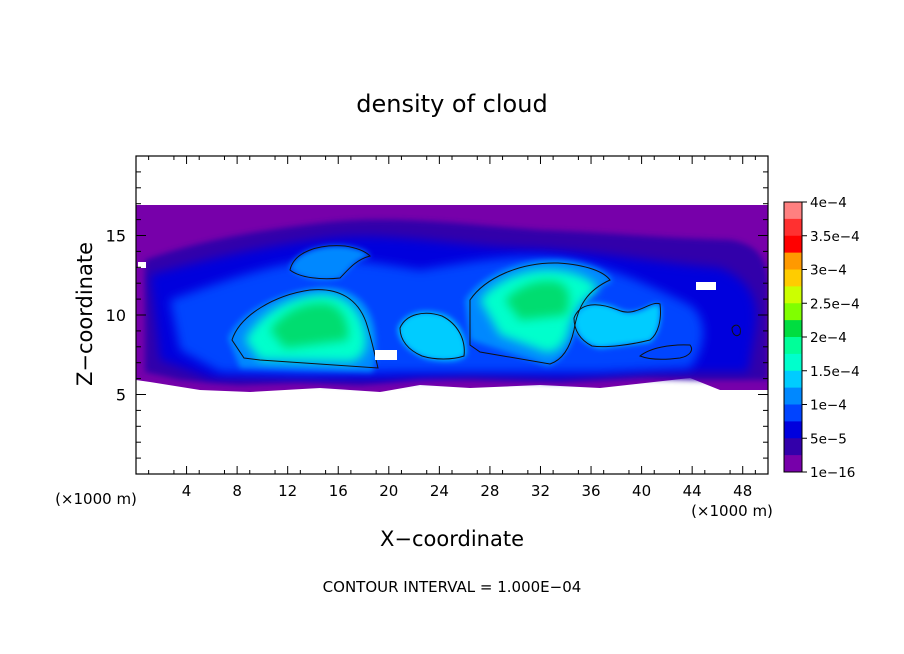 The height and width of the screenshot is (654, 904). What do you see at coordinates (828, 203) in the screenshot?
I see `colorbar-label: 4e−4` at bounding box center [828, 203].